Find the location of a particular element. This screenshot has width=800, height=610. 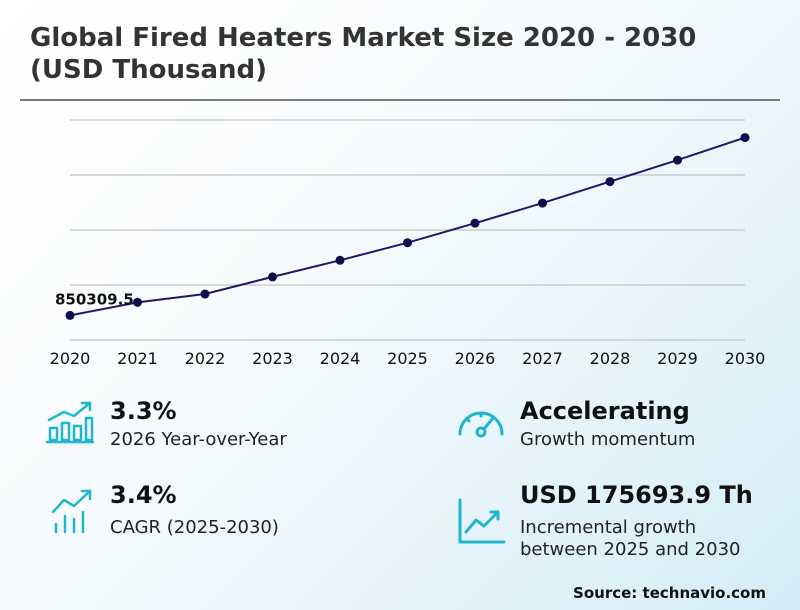

bar-chart-growth-icon is located at coordinates (70, 423).